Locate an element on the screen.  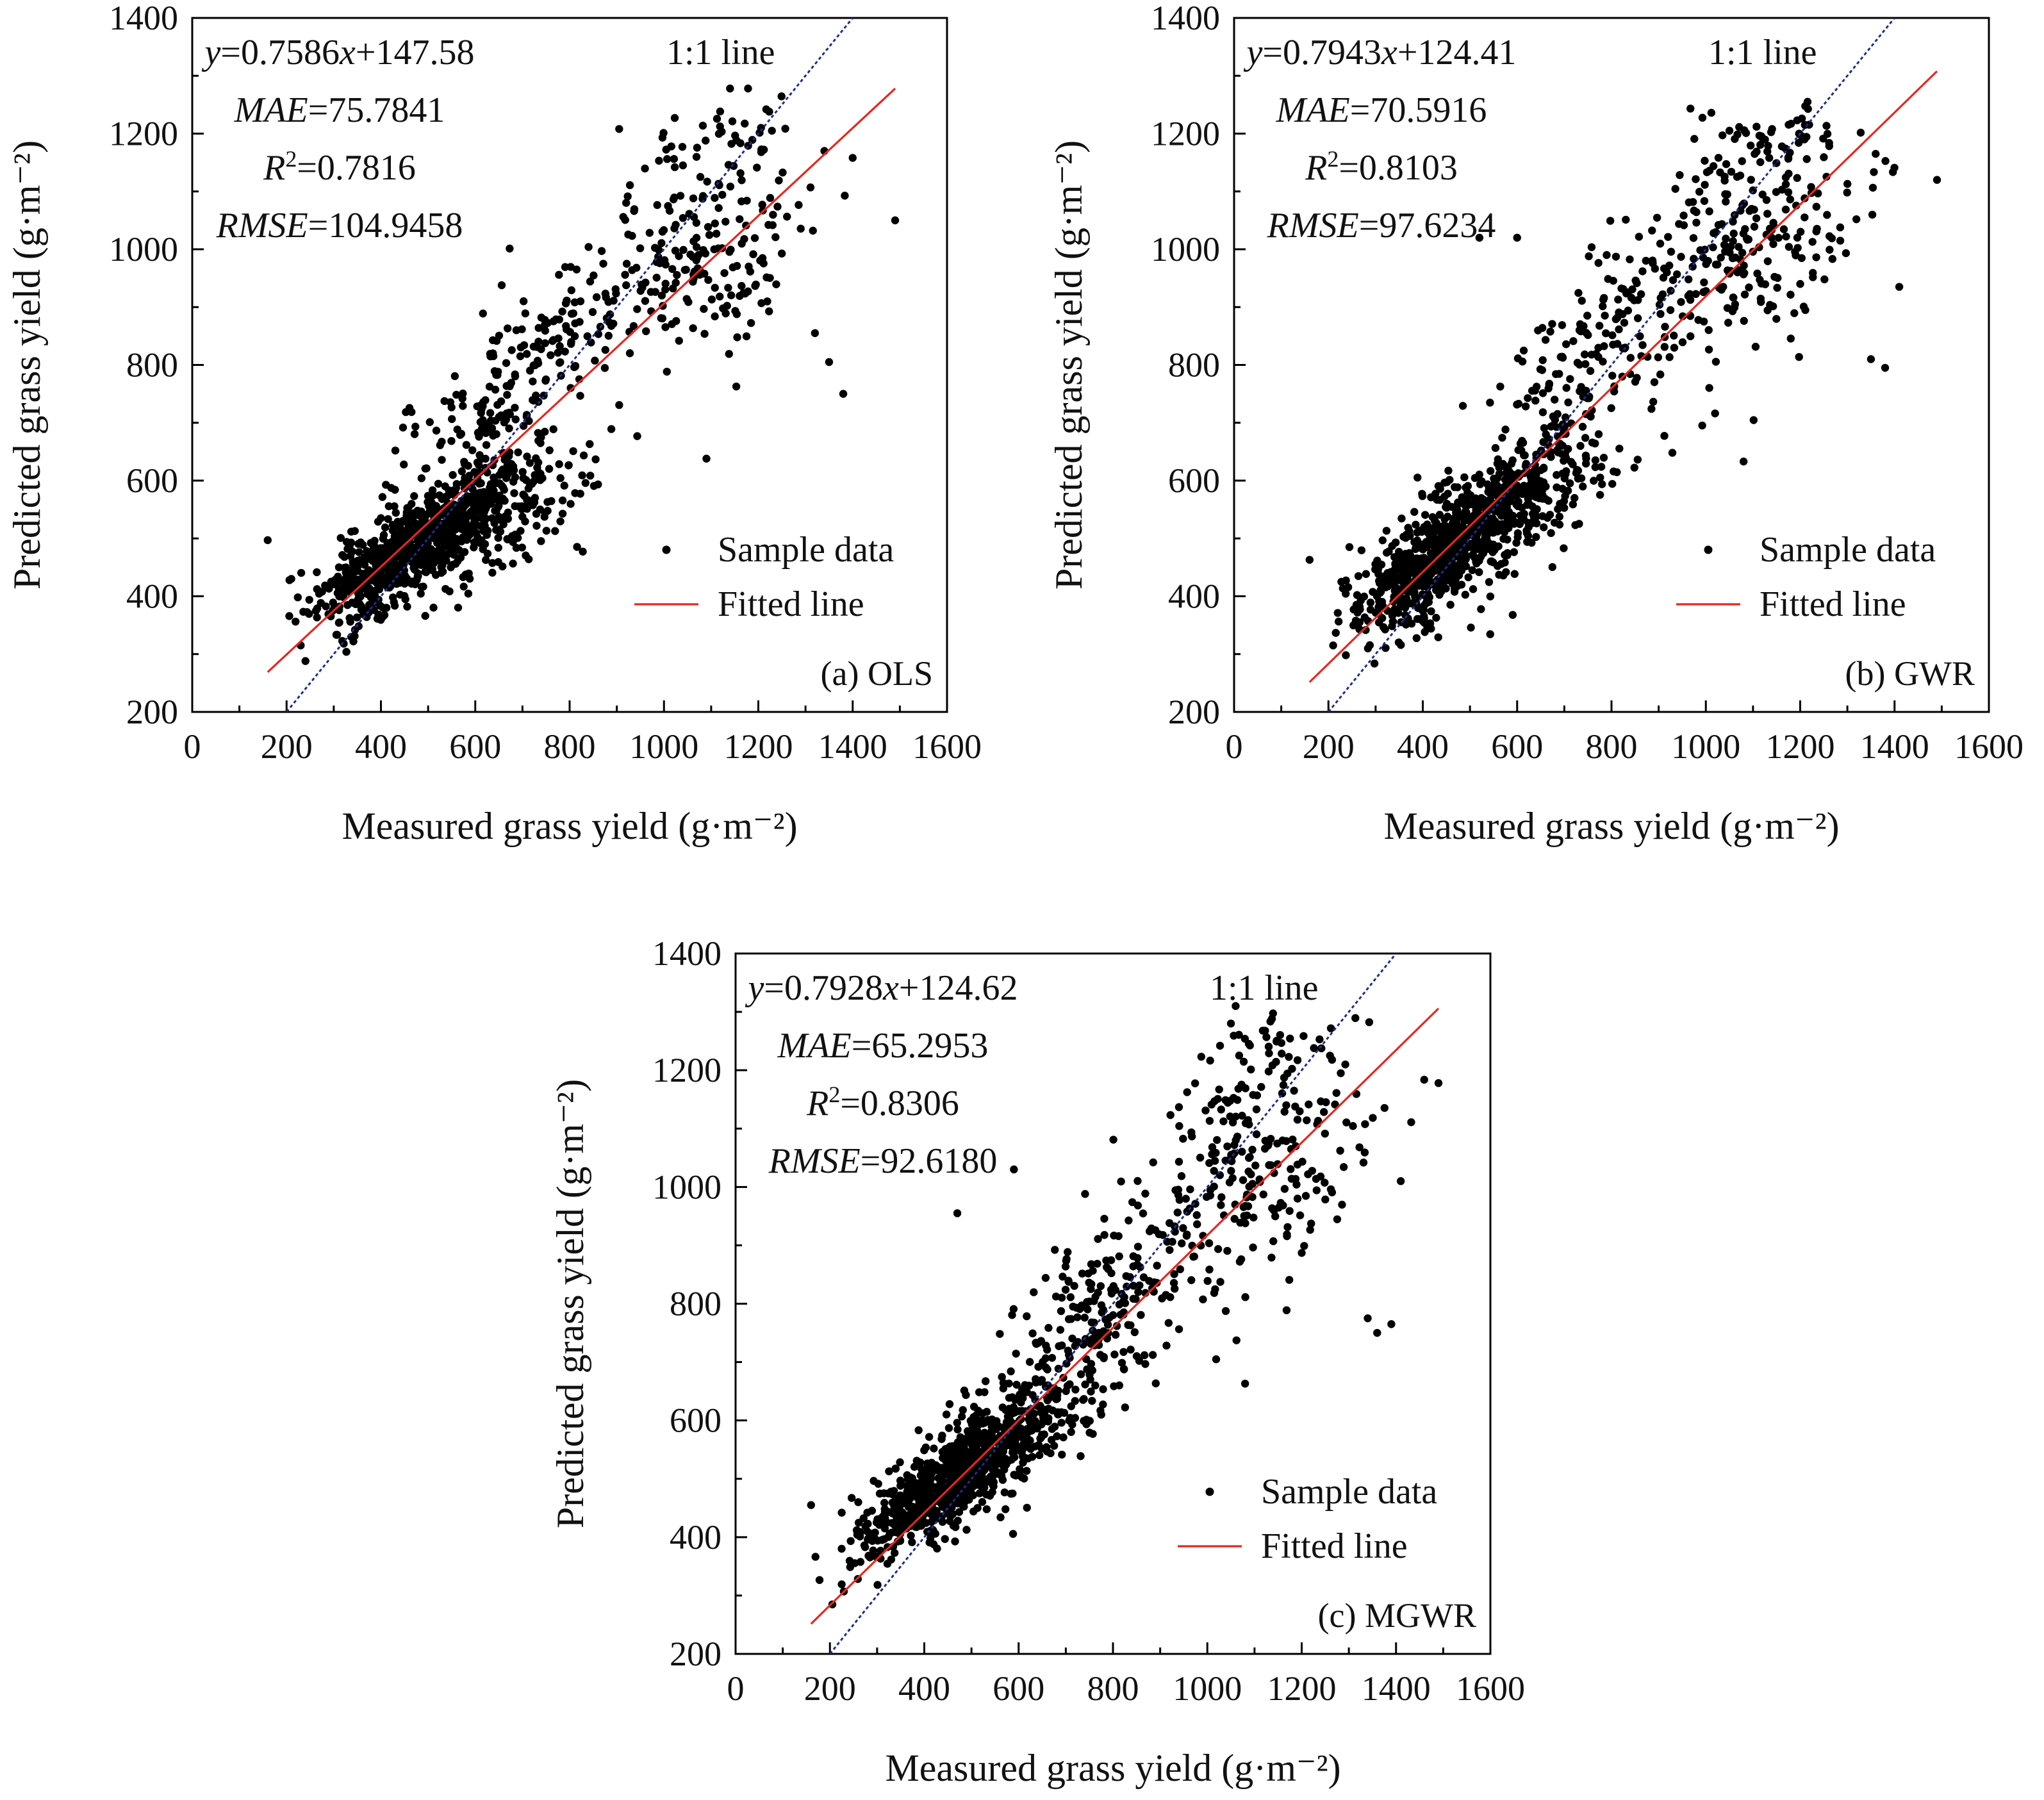
r2-superscript: 2 is located at coordinates (1333, 159).